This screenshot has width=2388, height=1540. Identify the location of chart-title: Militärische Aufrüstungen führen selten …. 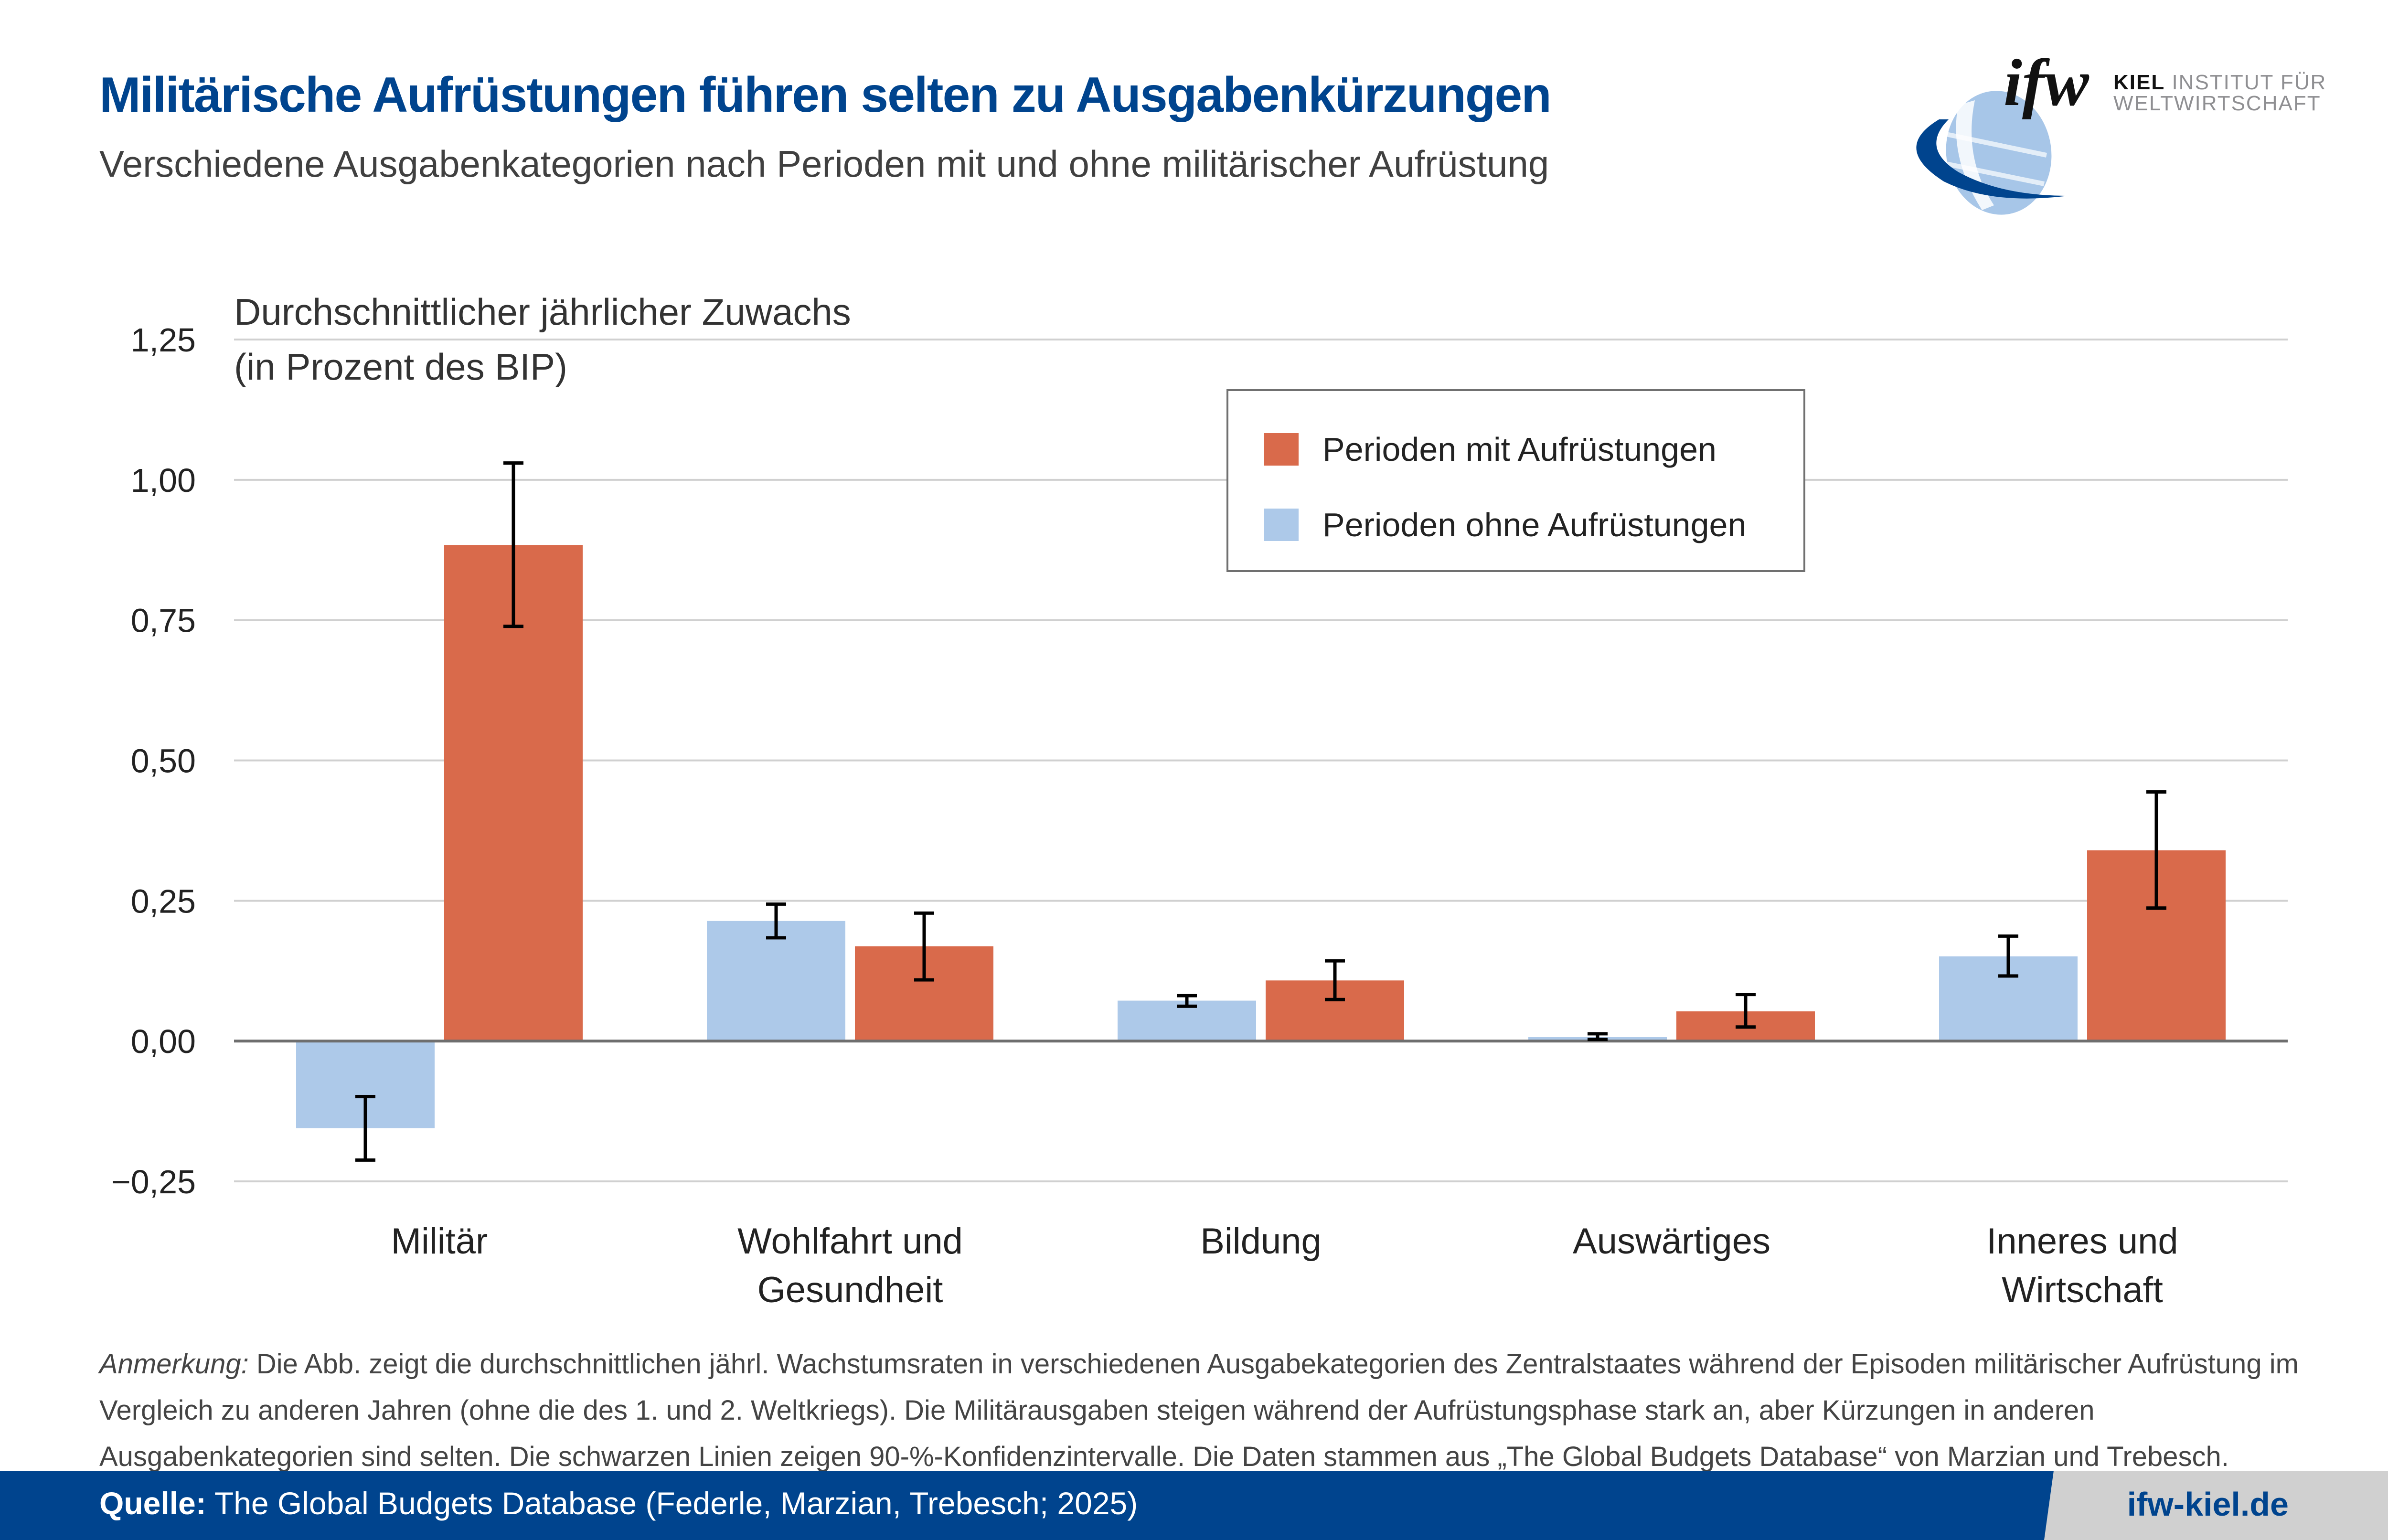
(825, 95).